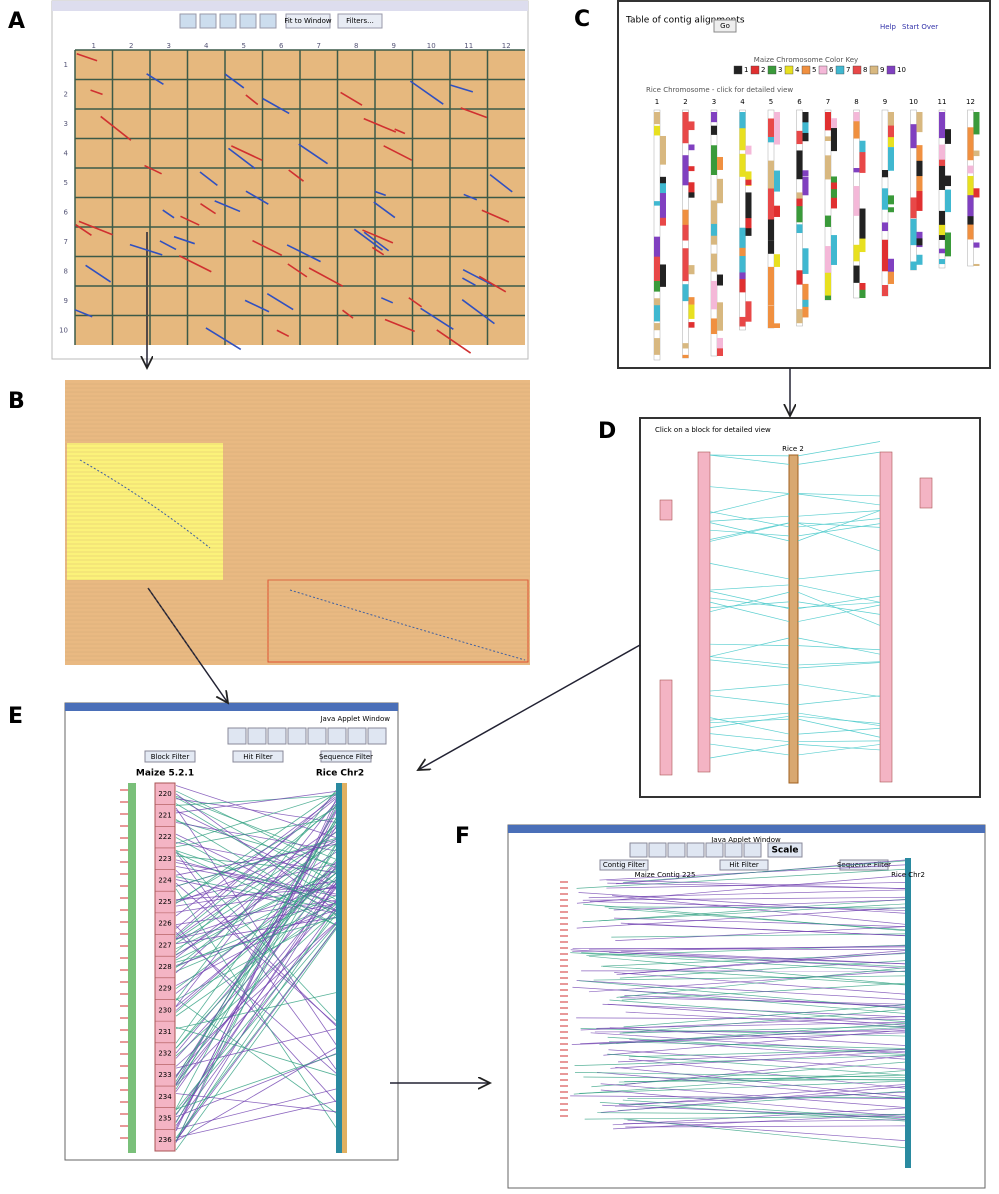  I want to click on button-label: Scale, so click(784, 851).